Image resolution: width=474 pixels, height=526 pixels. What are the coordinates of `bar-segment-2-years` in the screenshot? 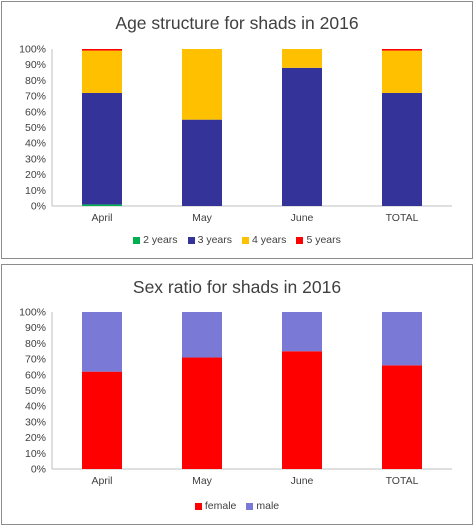 It's located at (102, 205).